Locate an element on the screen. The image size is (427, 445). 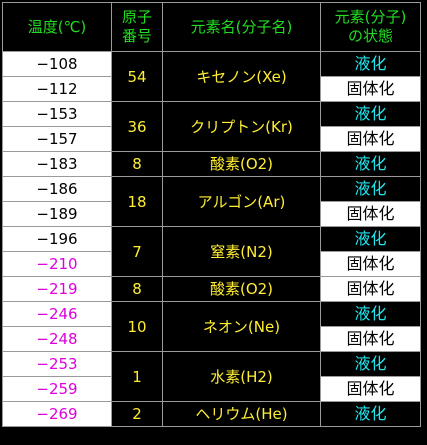
header-temperature: 温度(℃) is located at coordinates (57, 27).